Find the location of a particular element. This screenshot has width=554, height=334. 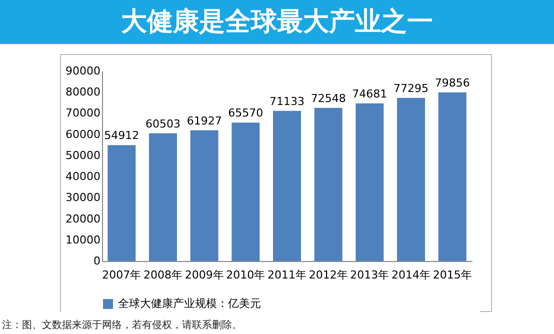

data-label: 77295 is located at coordinates (411, 88).